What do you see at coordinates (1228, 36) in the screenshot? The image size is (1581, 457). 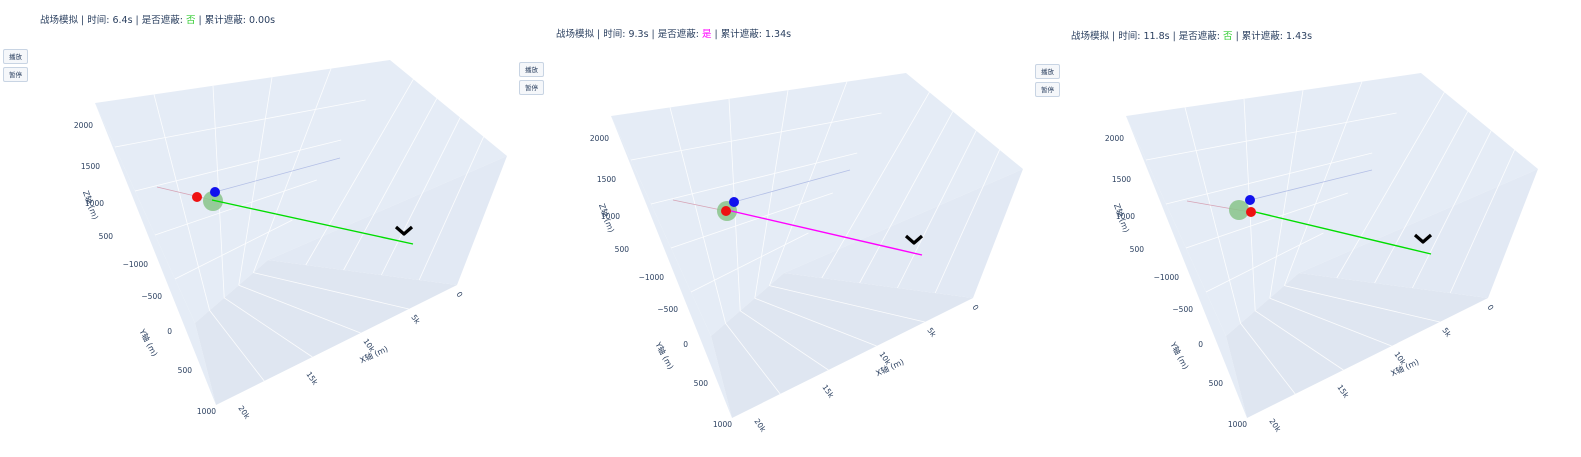 I see `occluded-value: 否` at bounding box center [1228, 36].